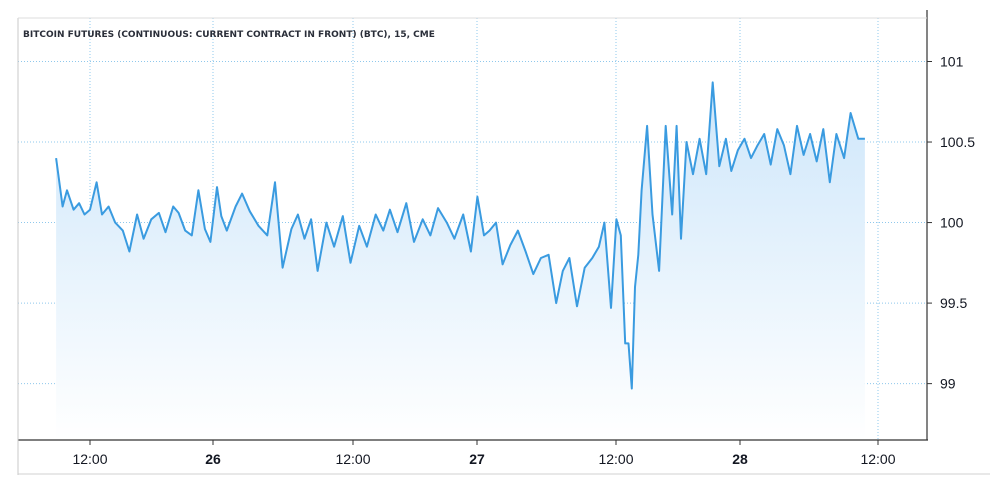 The image size is (1000, 490). What do you see at coordinates (740, 459) in the screenshot?
I see `x-tick-label: 28` at bounding box center [740, 459].